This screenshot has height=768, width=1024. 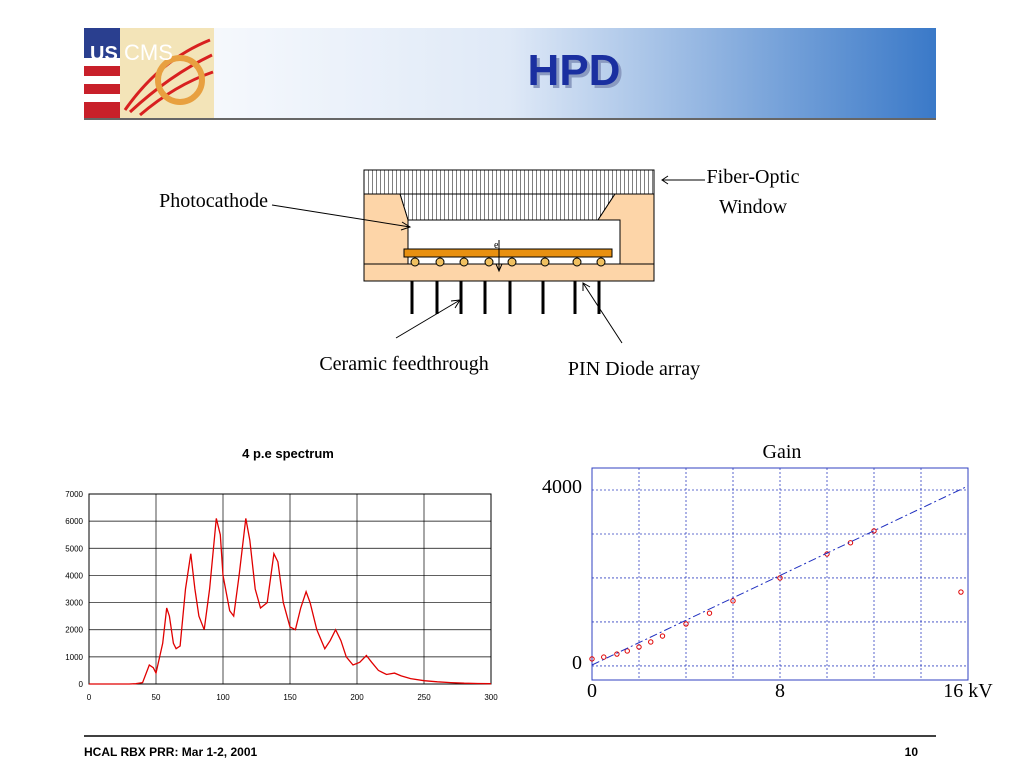 I want to click on x-tick-label: 300, so click(x=491, y=697).